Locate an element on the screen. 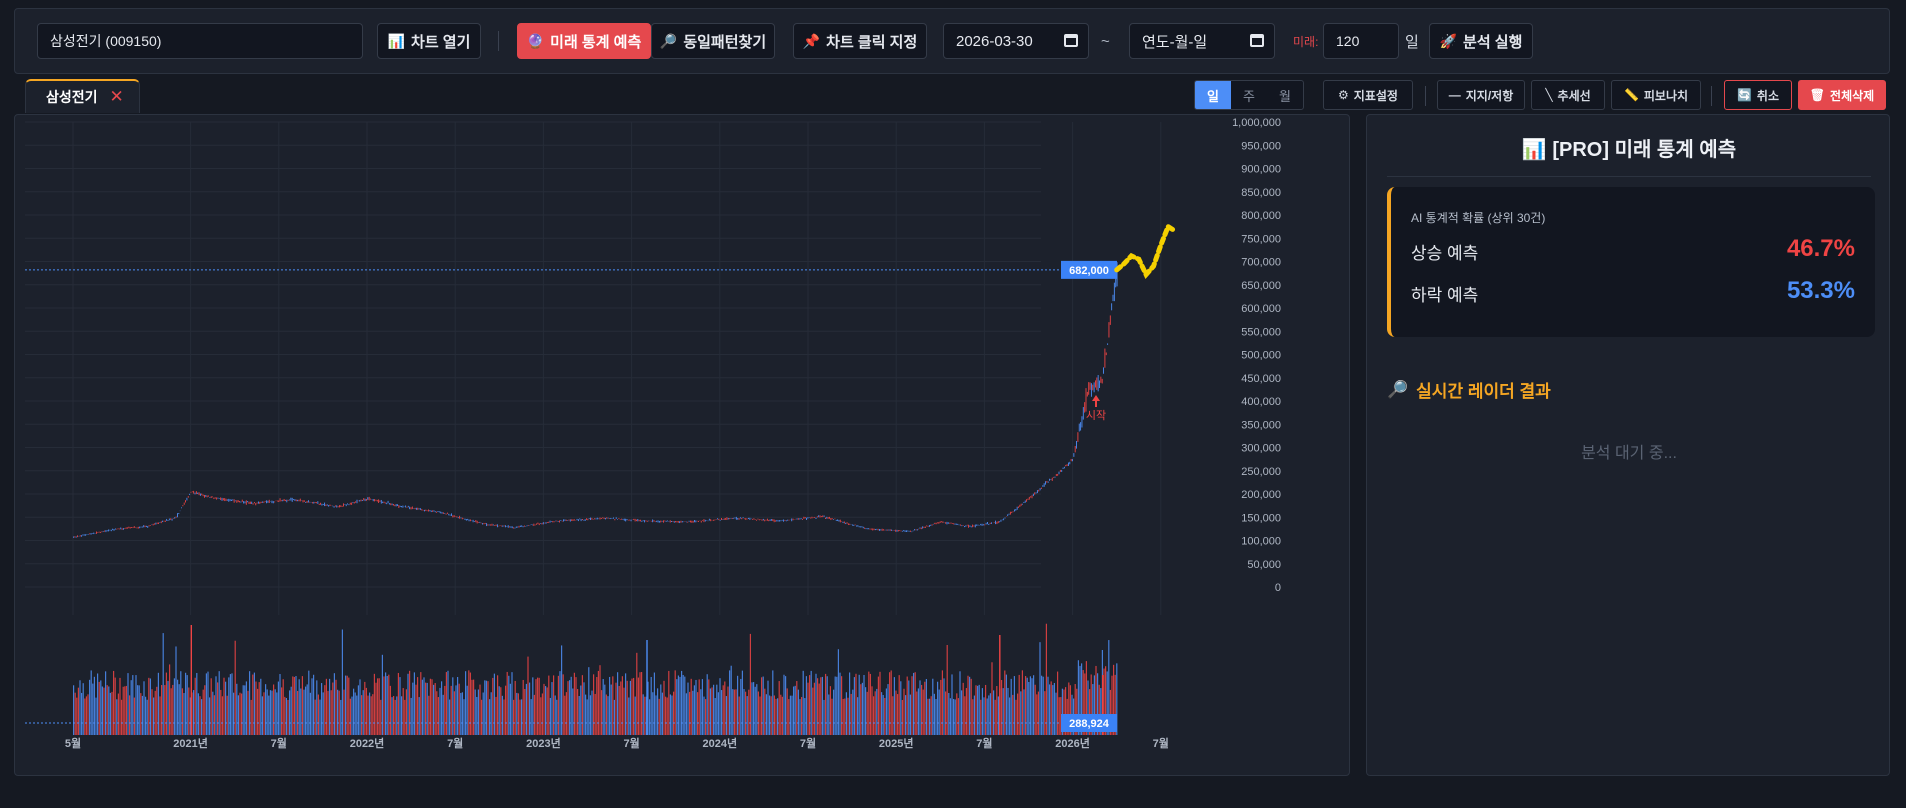 This screenshot has width=1906, height=808. start-date-value: 2026-03-30 is located at coordinates (994, 41).